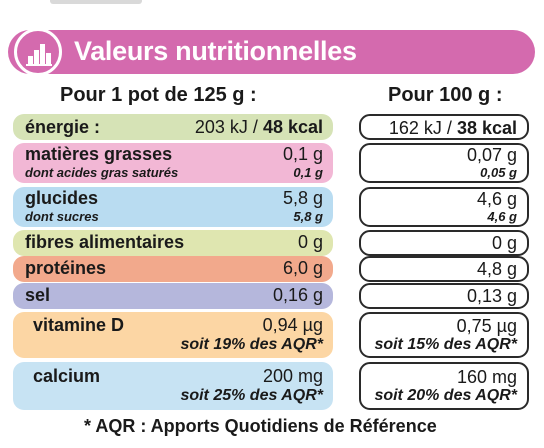 Image resolution: width=544 pixels, height=448 pixels. Describe the element at coordinates (96, 2) in the screenshot. I see `top-strip` at that location.